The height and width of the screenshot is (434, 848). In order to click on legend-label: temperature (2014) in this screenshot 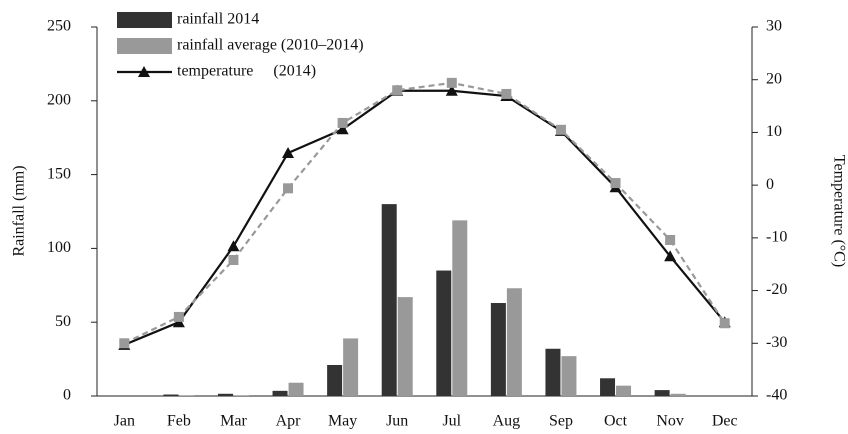, I will do `click(246, 71)`.